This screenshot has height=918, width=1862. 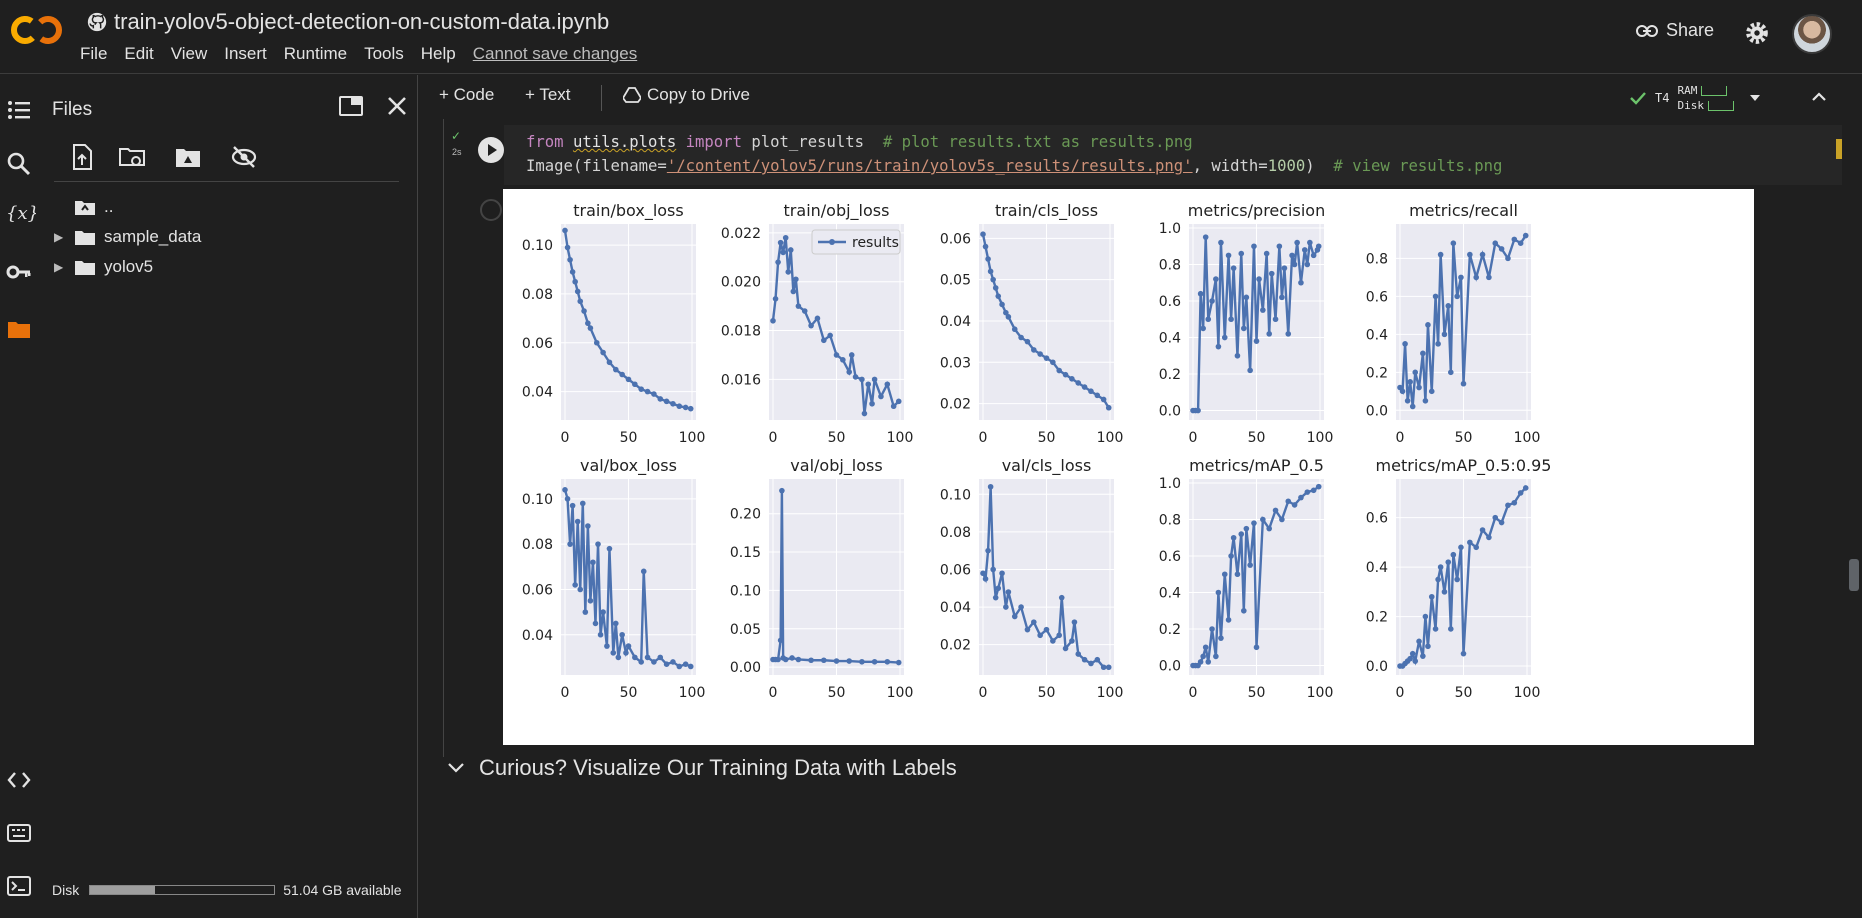 What do you see at coordinates (188, 157) in the screenshot?
I see `mount-drive-icon` at bounding box center [188, 157].